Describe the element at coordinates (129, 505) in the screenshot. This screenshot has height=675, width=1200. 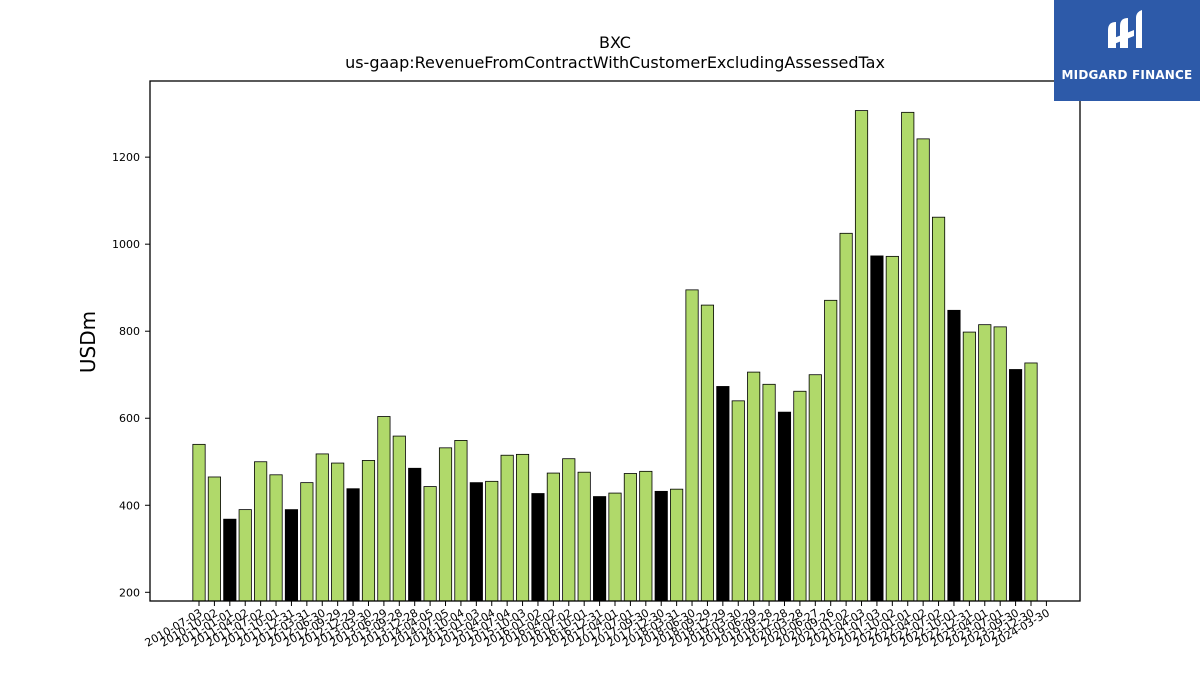
I see `y-tick-label: 400` at that location.